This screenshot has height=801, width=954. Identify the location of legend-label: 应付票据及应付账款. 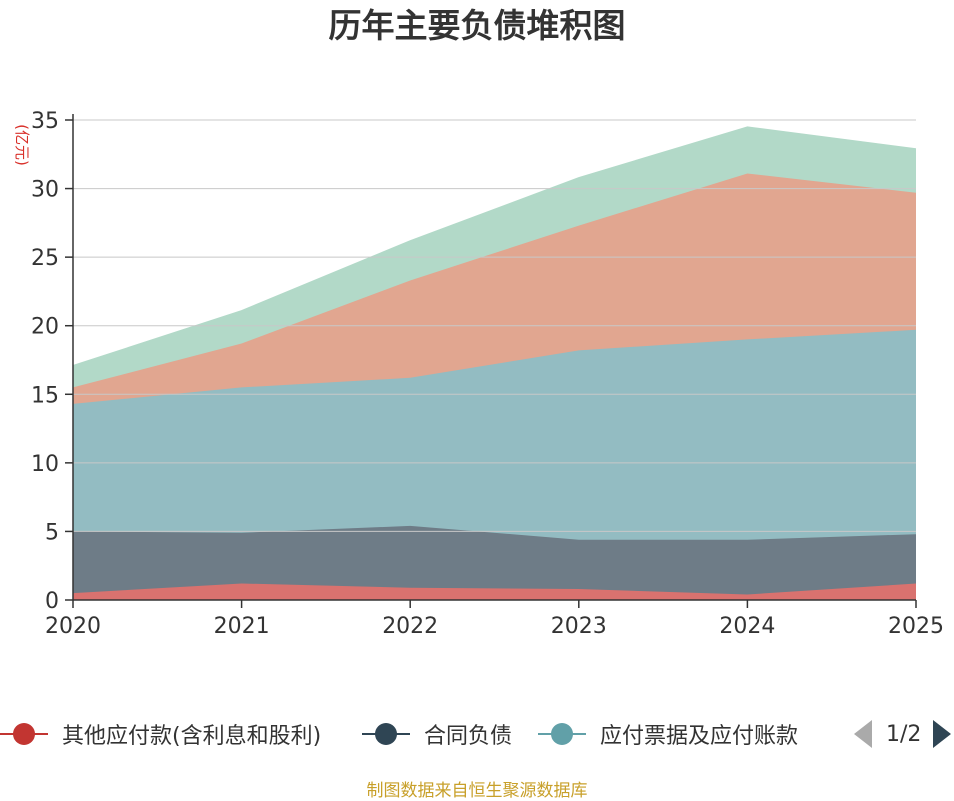
(699, 736).